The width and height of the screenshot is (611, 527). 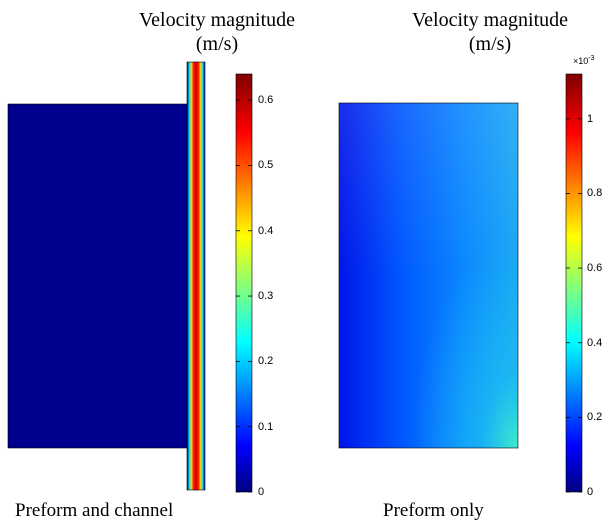 What do you see at coordinates (94, 510) in the screenshot?
I see `left-caption: Preform and channel` at bounding box center [94, 510].